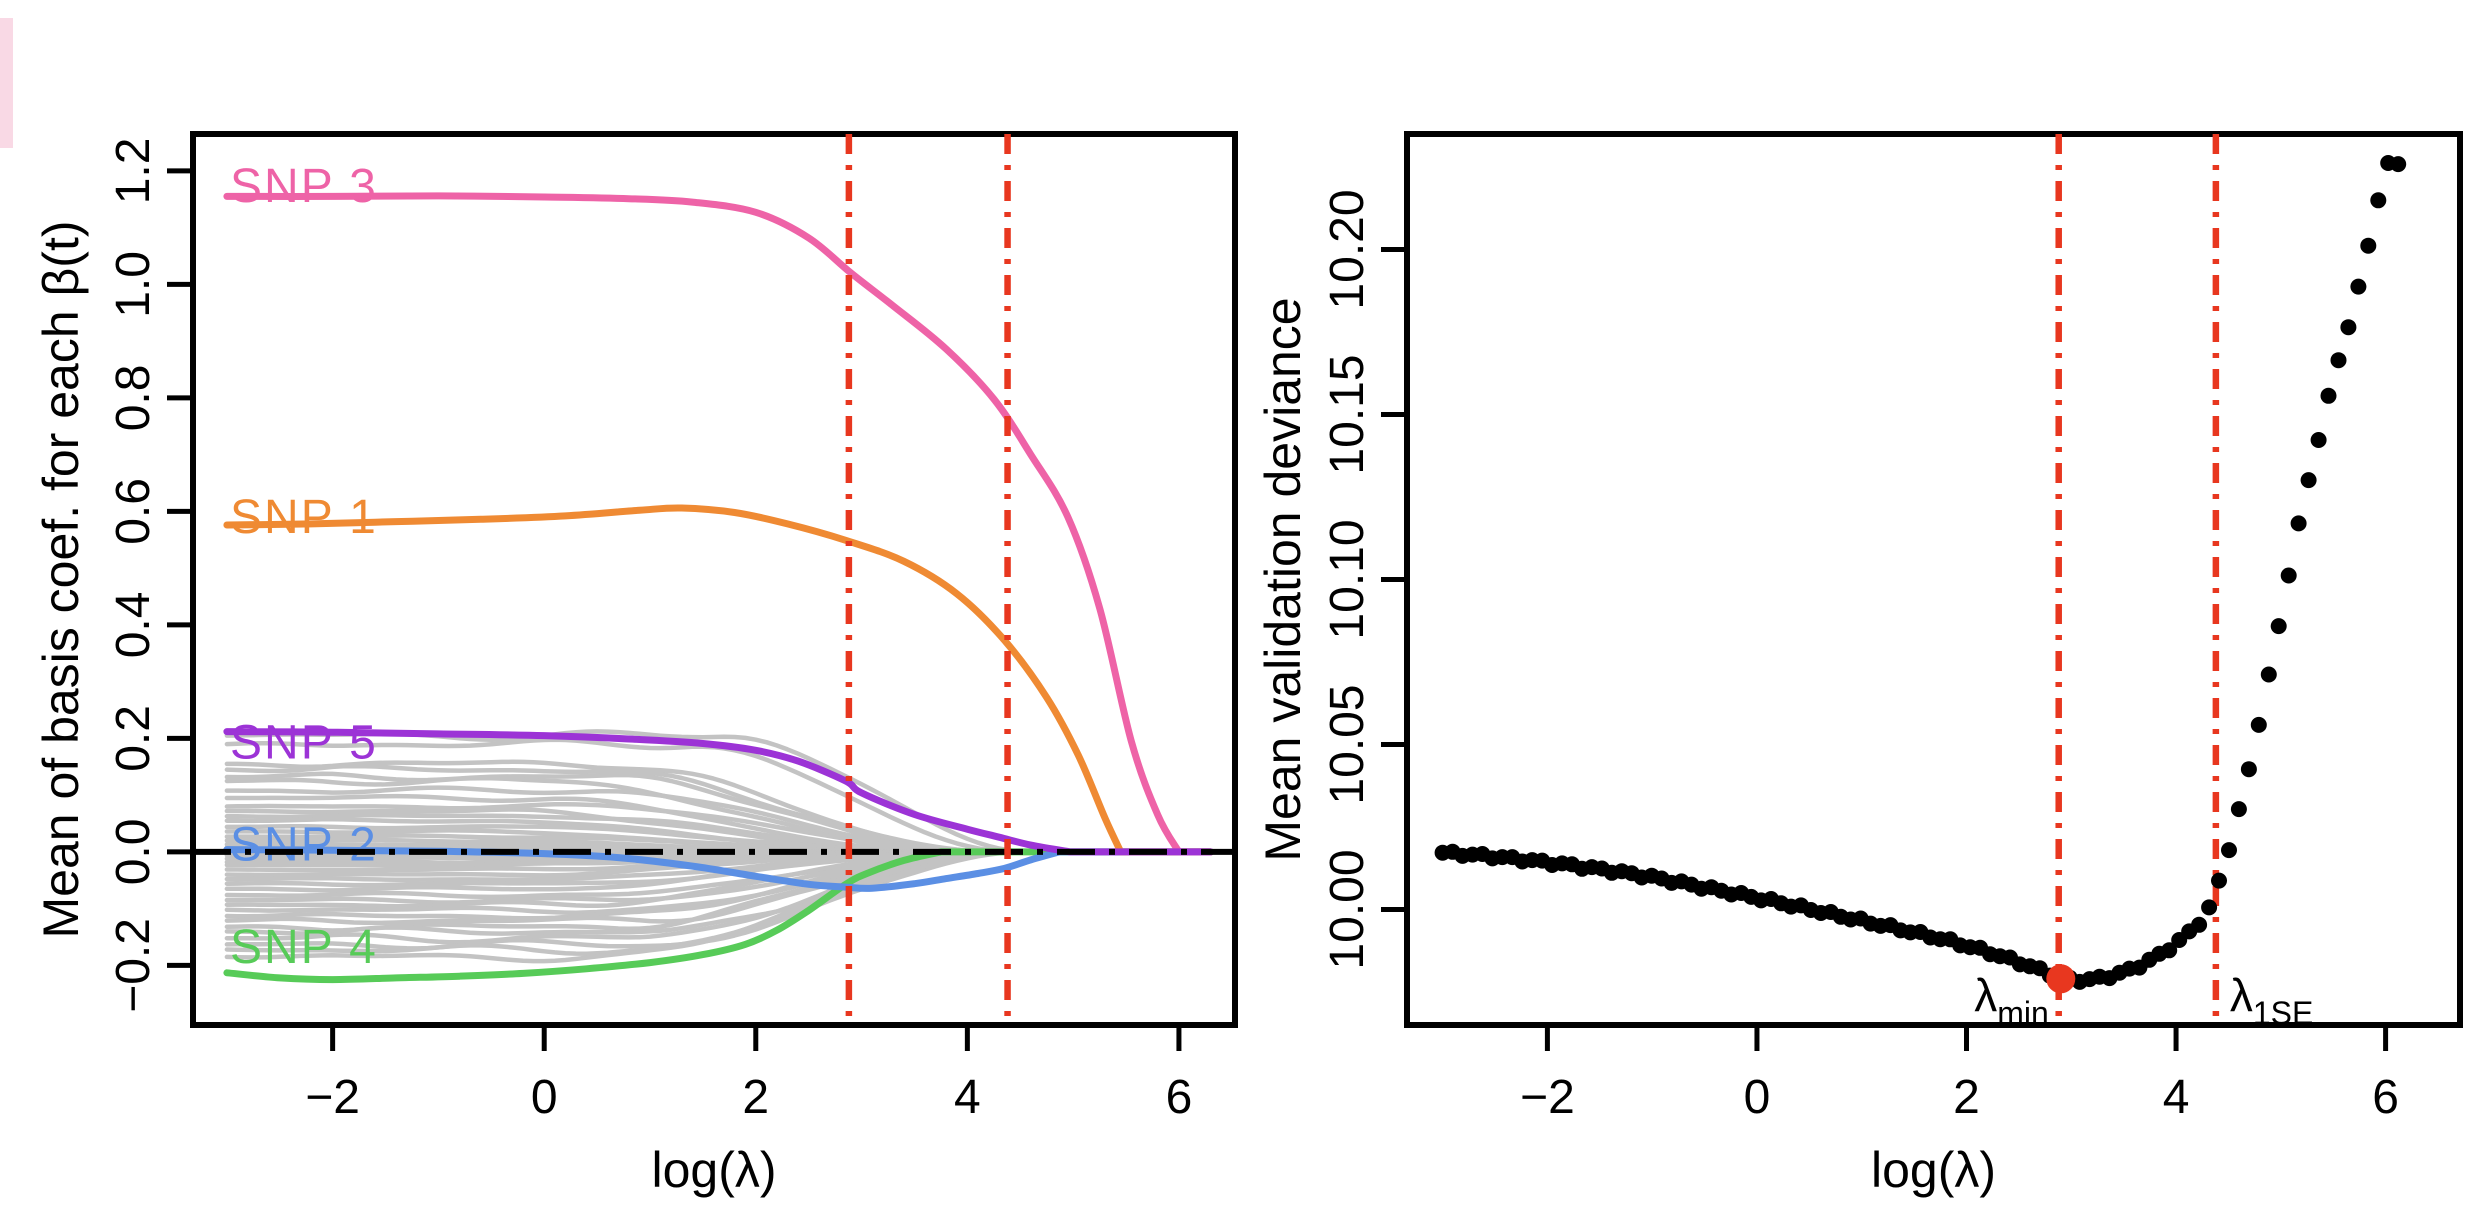 The image size is (2474, 1216). What do you see at coordinates (1347, 414) in the screenshot?
I see `y-tick-label: 10.15` at bounding box center [1347, 414].